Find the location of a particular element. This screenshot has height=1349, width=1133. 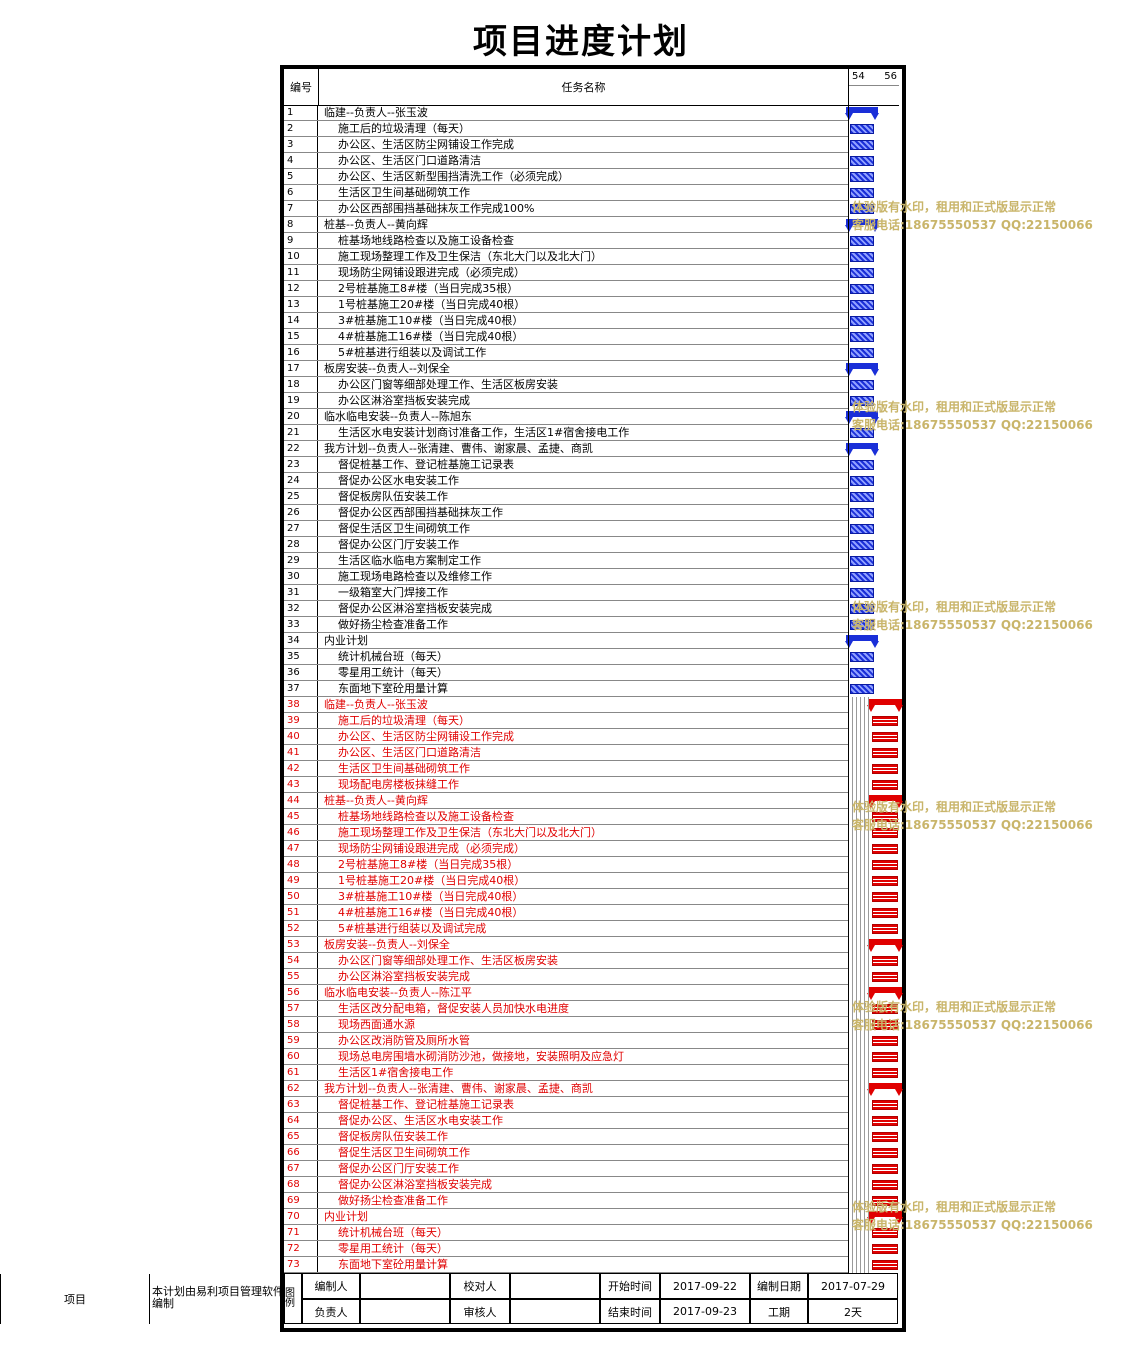

table-row: 67 督促办公区门厅安装工作 is located at coordinates (566, 1169).